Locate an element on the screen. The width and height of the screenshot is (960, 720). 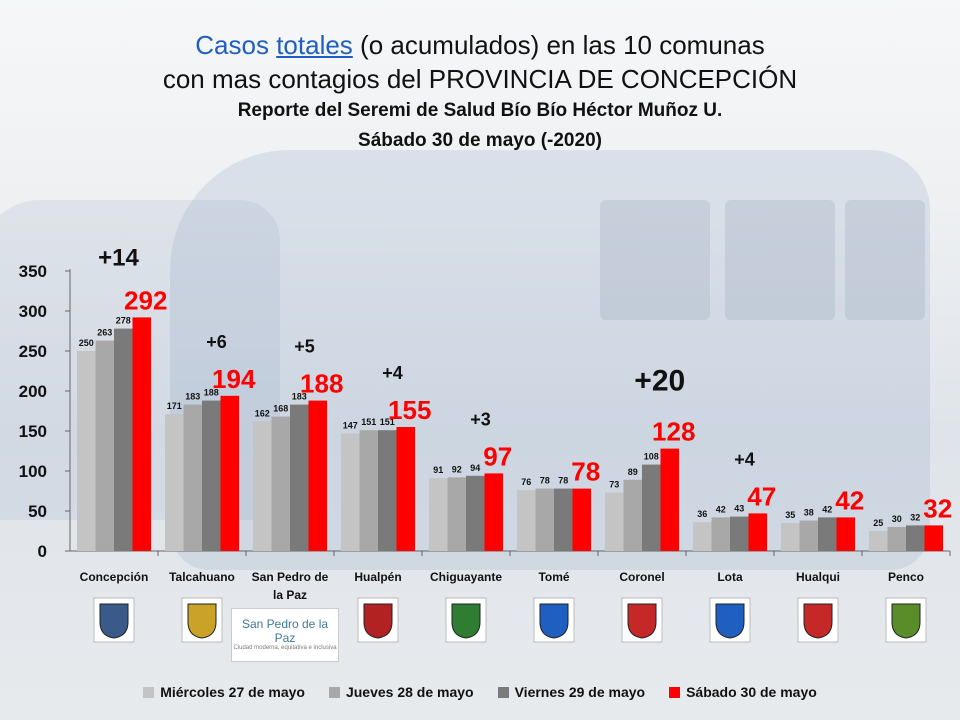
y-tick-label: 100 is located at coordinates (33, 471).